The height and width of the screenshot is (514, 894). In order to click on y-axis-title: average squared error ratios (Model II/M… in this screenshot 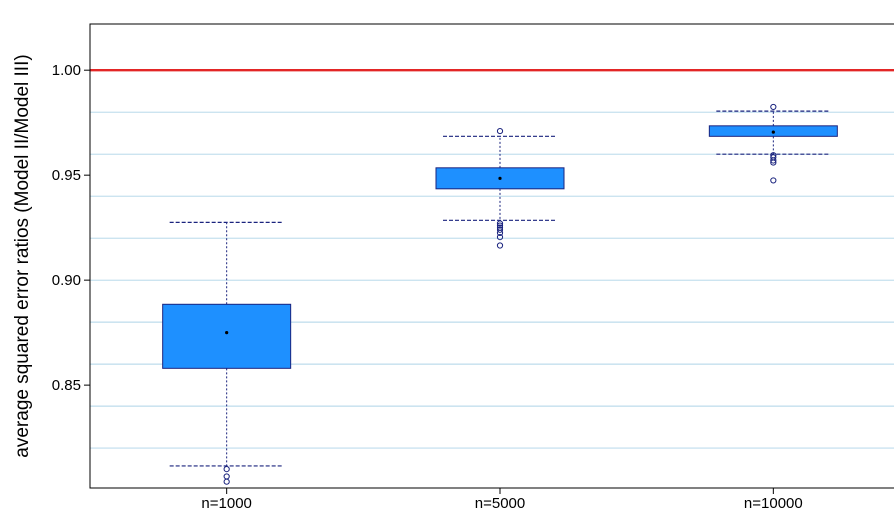, I will do `click(22, 255)`.